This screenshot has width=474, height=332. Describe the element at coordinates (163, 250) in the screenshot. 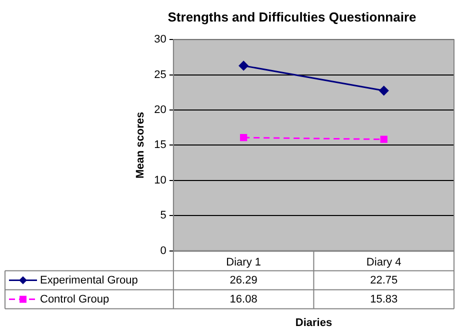

I see `y-tick-label: 0` at that location.